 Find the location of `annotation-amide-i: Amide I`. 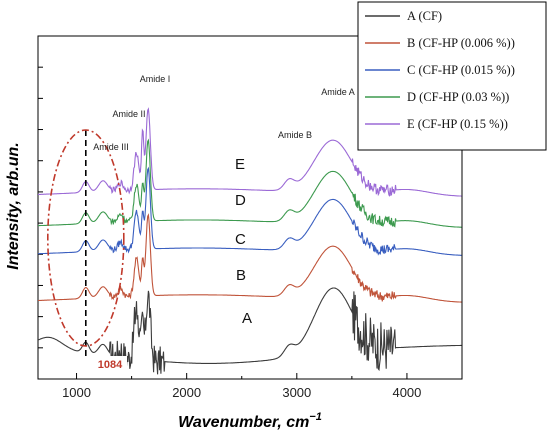

annotation-amide-i: Amide I is located at coordinates (155, 79).